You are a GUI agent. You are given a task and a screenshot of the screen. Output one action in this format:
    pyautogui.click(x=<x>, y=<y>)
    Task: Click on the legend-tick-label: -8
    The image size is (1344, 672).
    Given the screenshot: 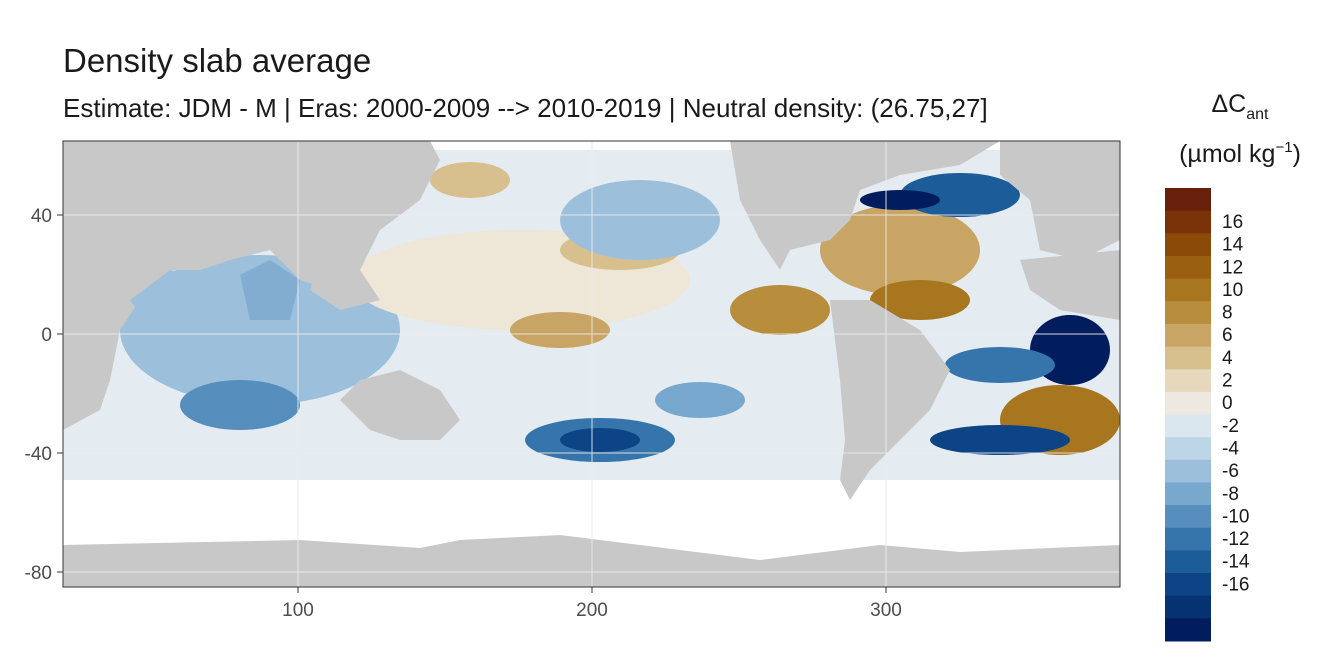 What is the action you would take?
    pyautogui.click(x=1230, y=494)
    